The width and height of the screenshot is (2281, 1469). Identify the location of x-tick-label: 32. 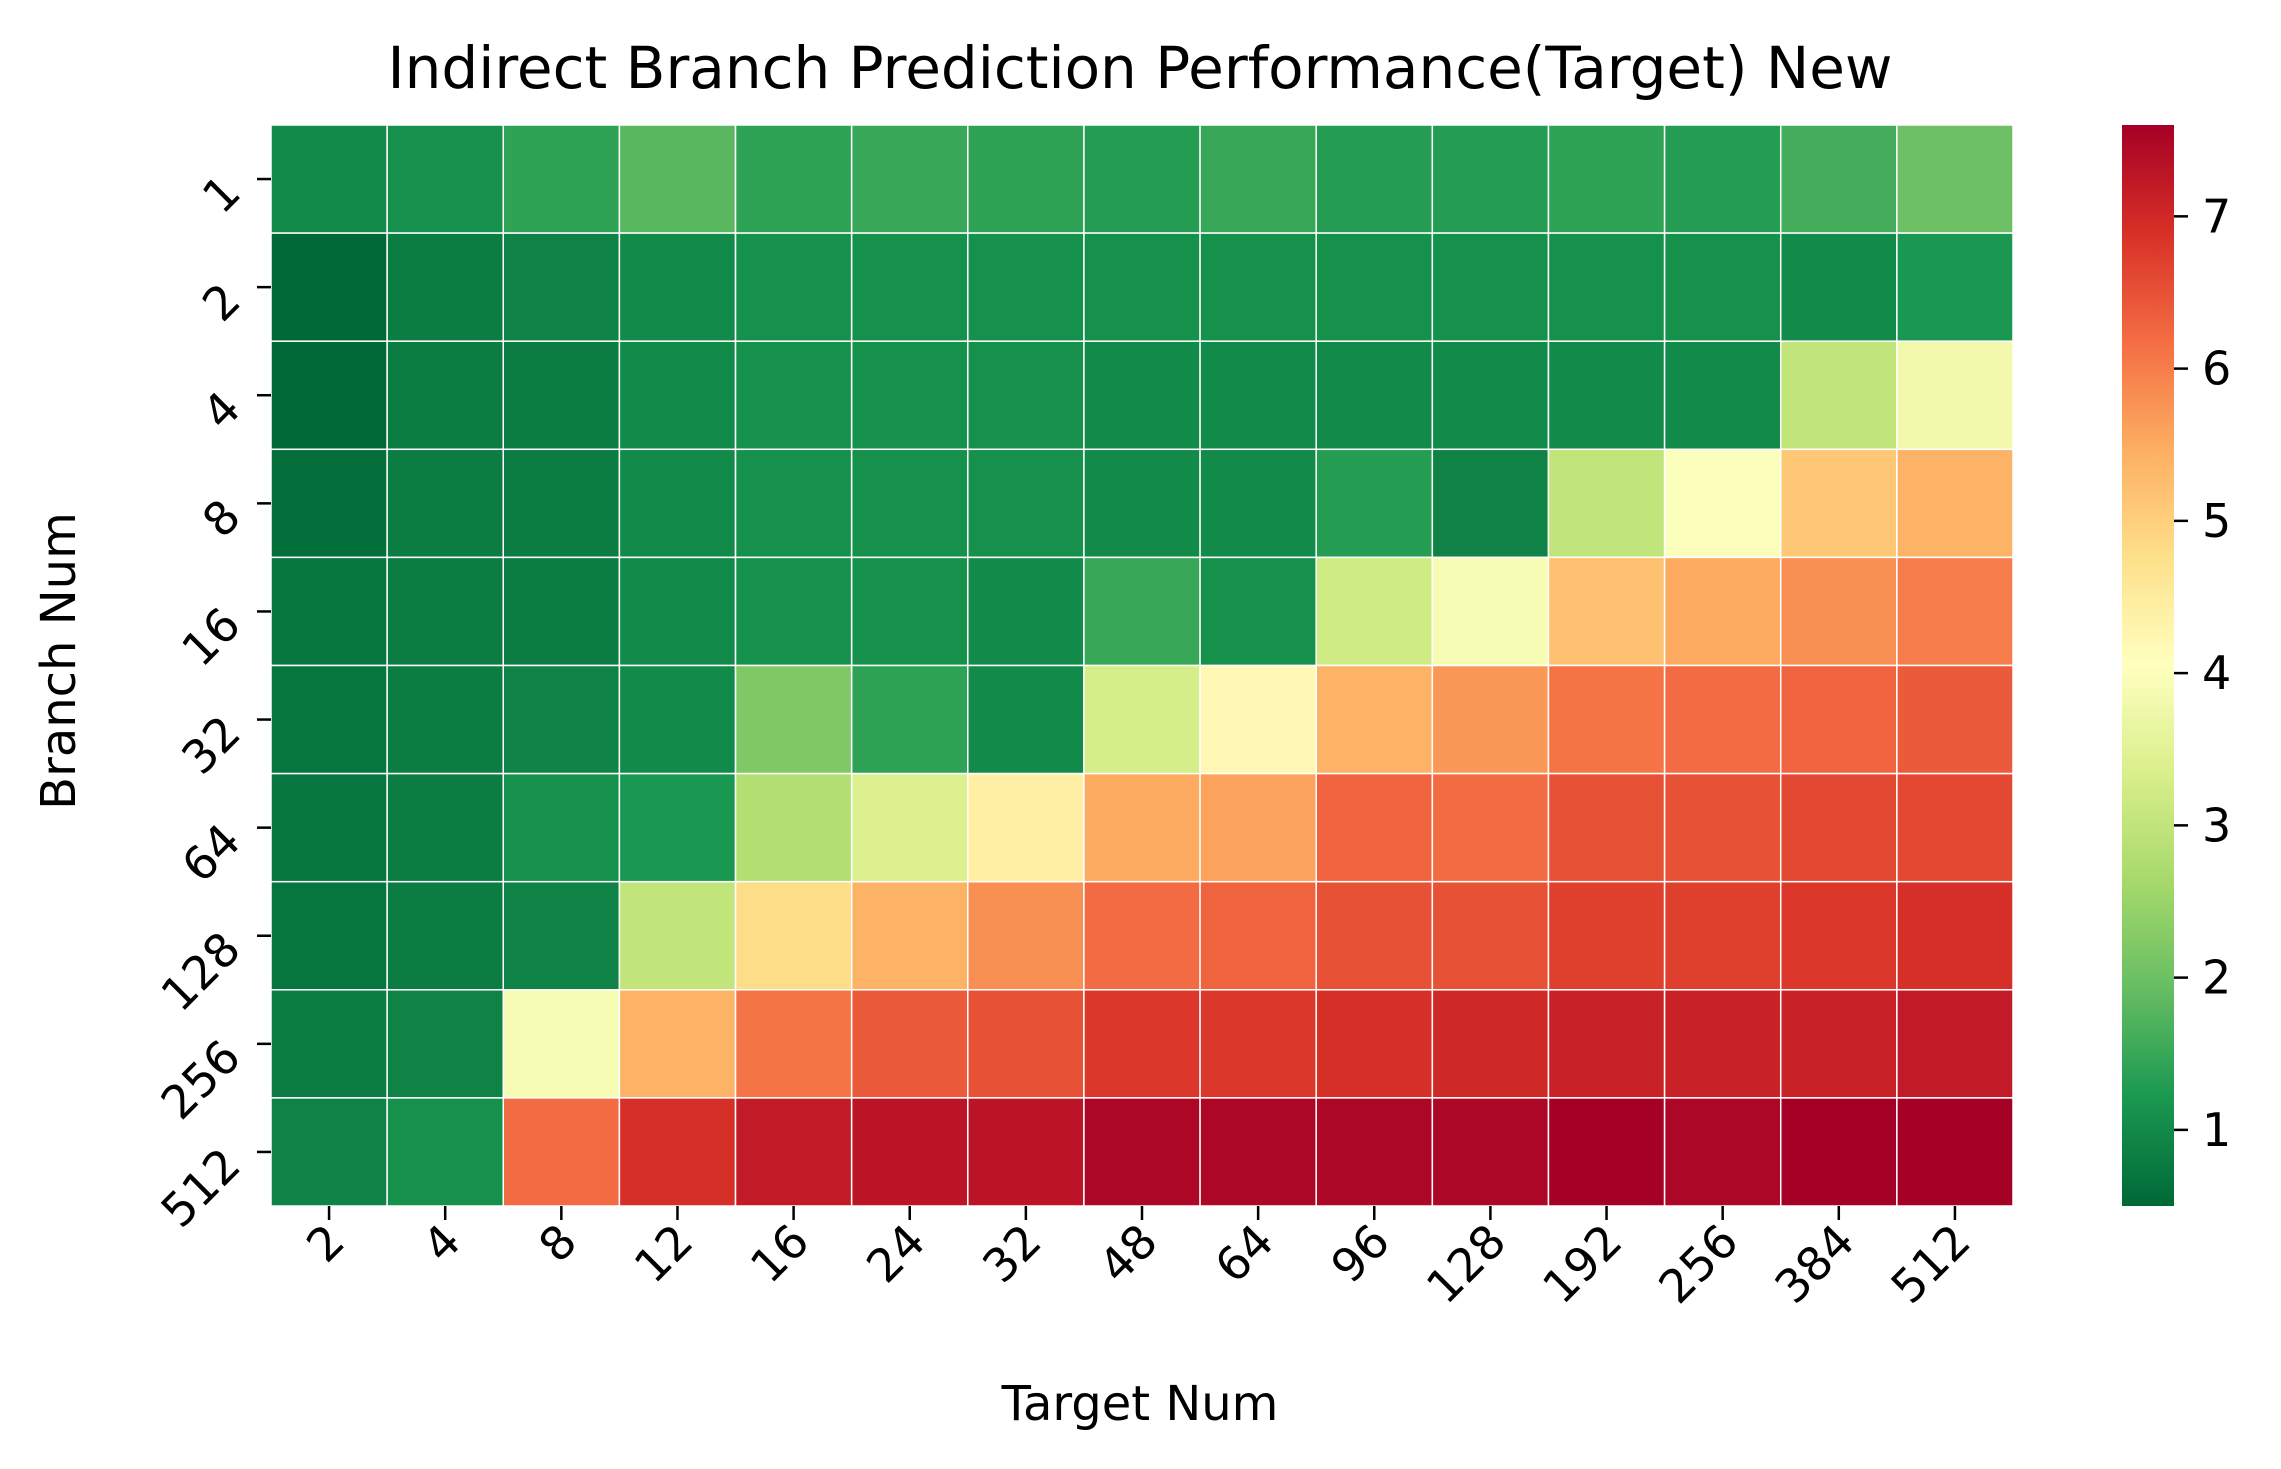
(1012, 1254).